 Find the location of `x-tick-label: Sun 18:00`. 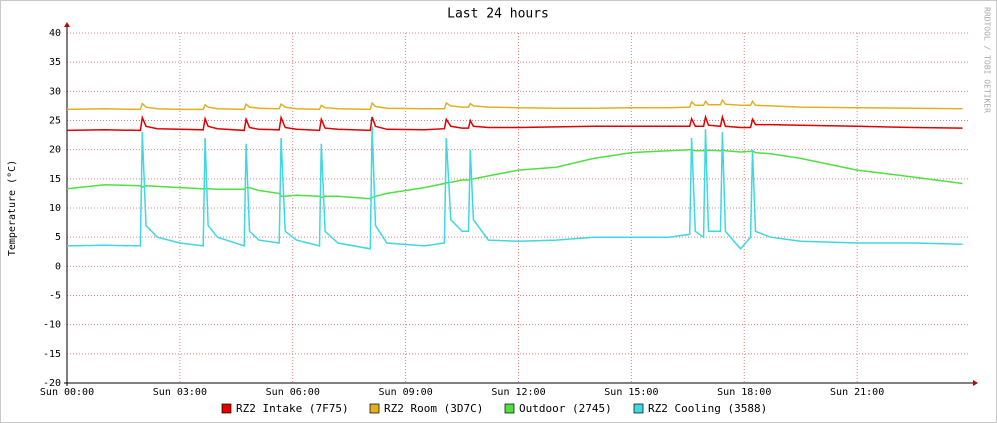

x-tick-label: Sun 18:00 is located at coordinates (744, 392).